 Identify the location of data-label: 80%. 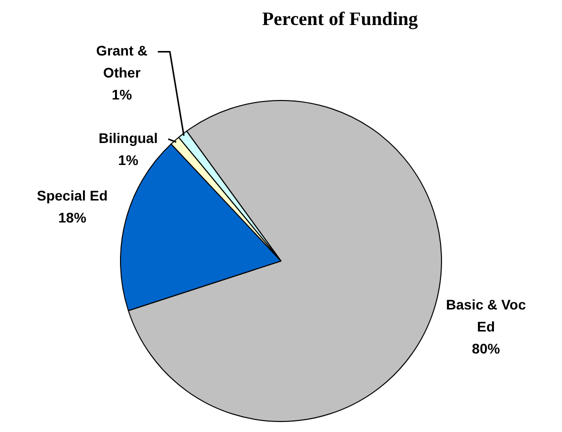
(486, 348).